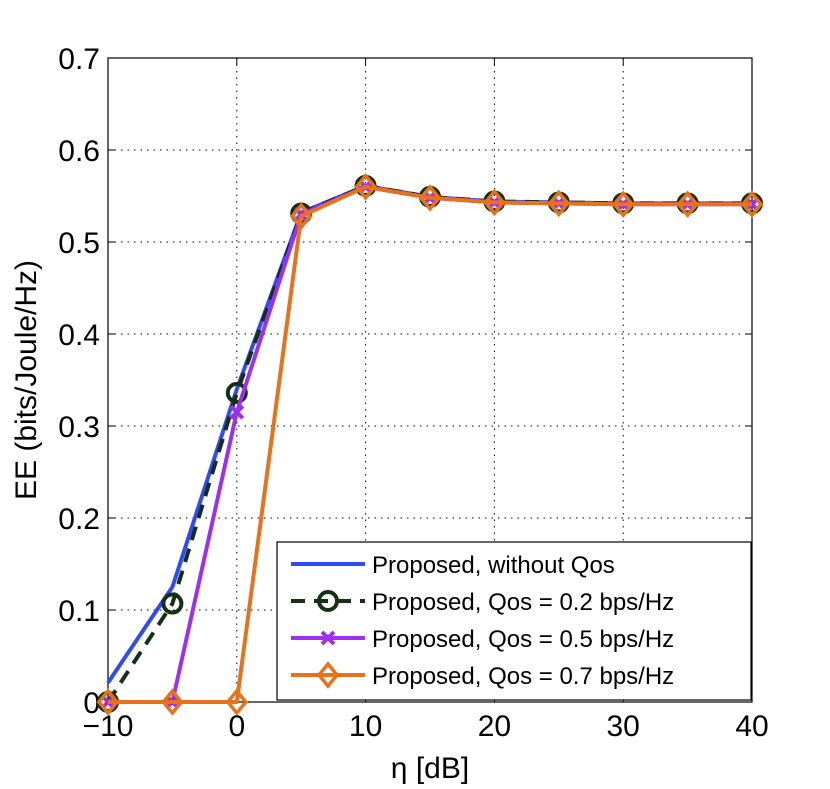 This screenshot has width=830, height=789. I want to click on legend-label: Proposed, without Qos, so click(493, 565).